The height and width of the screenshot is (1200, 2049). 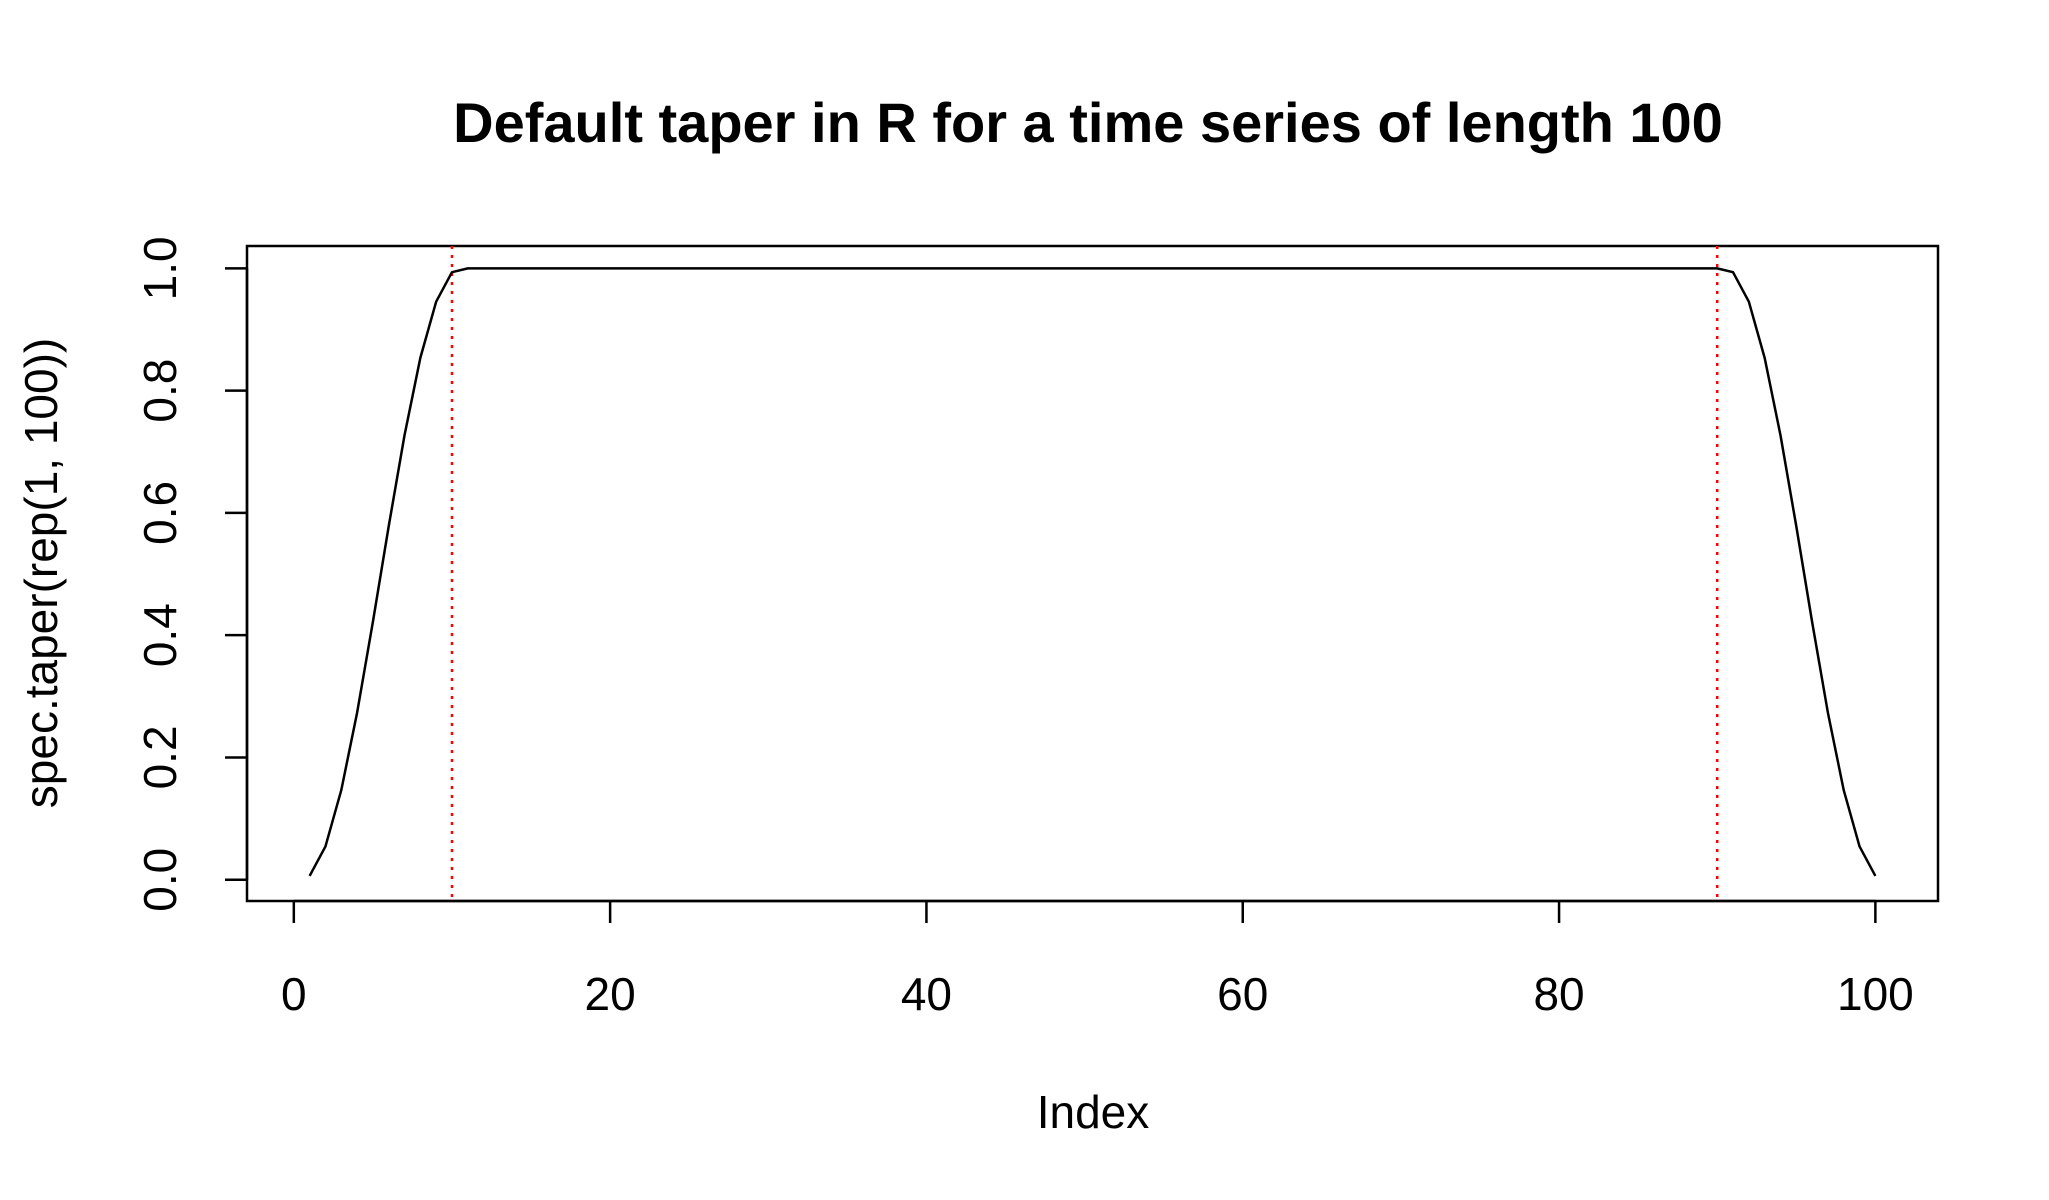 What do you see at coordinates (191, 574) in the screenshot?
I see `y-axis: 0.0 0.2 0.4 0.6 0.8 1.0` at bounding box center [191, 574].